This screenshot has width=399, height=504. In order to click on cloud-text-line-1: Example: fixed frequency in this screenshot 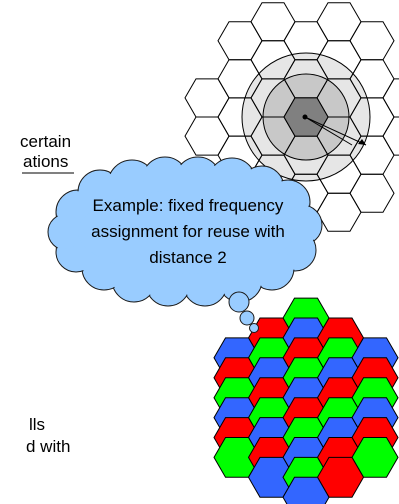, I will do `click(188, 205)`.